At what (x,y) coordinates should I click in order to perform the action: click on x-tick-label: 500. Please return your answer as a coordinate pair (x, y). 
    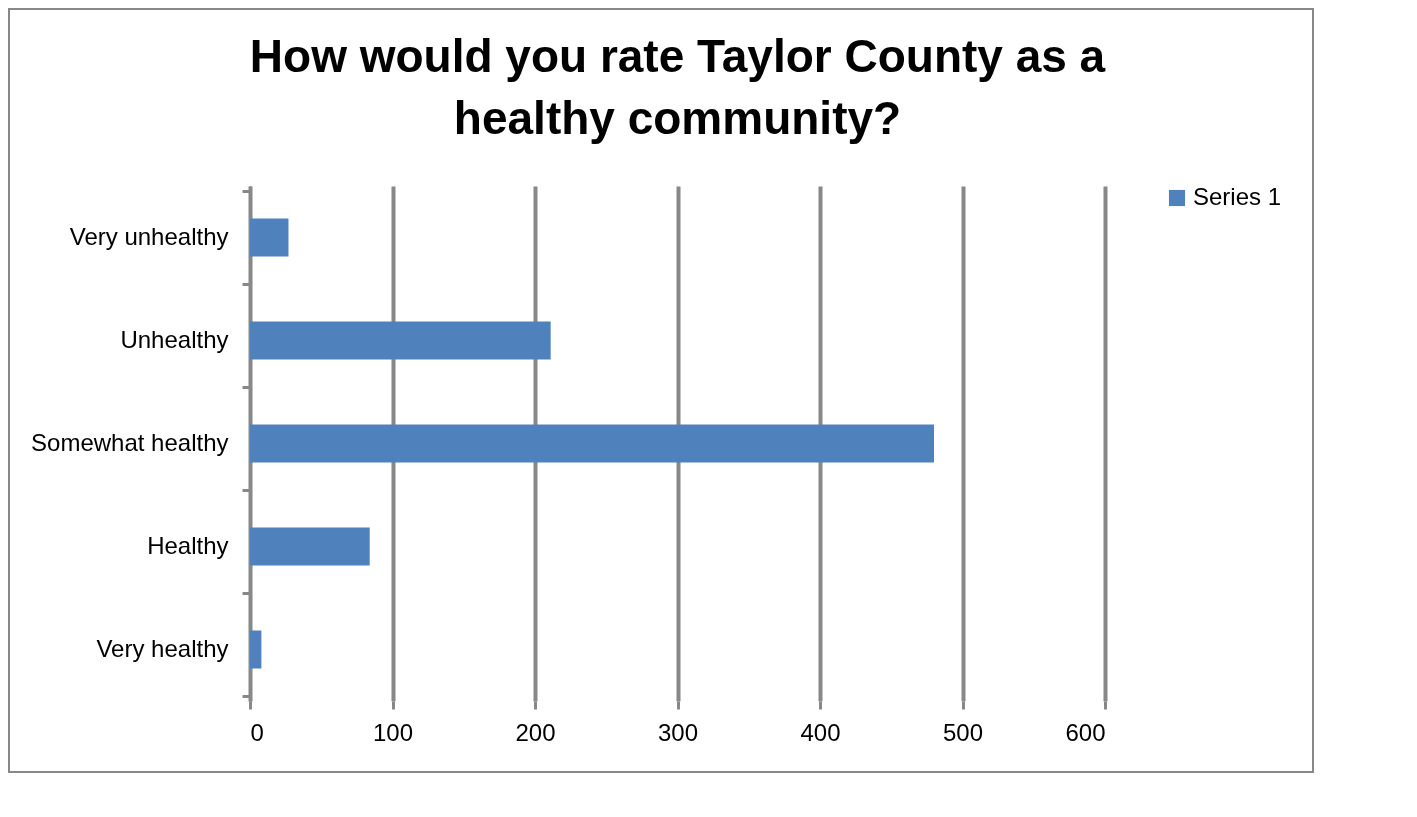
    Looking at the image, I should click on (963, 732).